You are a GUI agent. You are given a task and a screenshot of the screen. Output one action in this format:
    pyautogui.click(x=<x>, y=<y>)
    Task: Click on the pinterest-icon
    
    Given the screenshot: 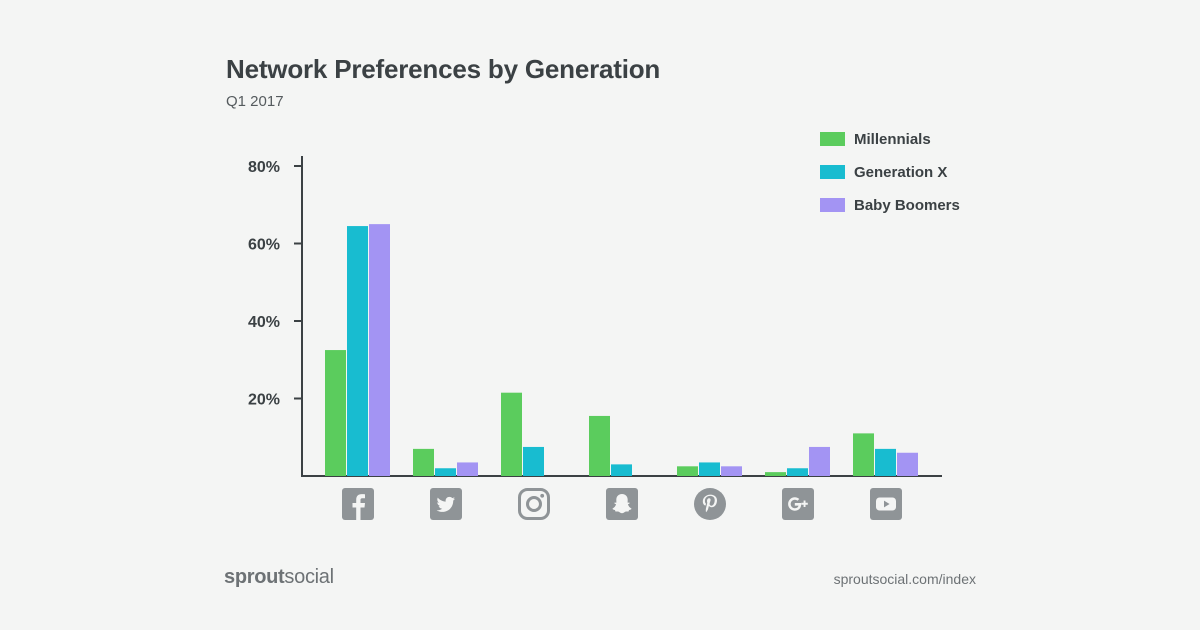 What is the action you would take?
    pyautogui.click(x=710, y=504)
    